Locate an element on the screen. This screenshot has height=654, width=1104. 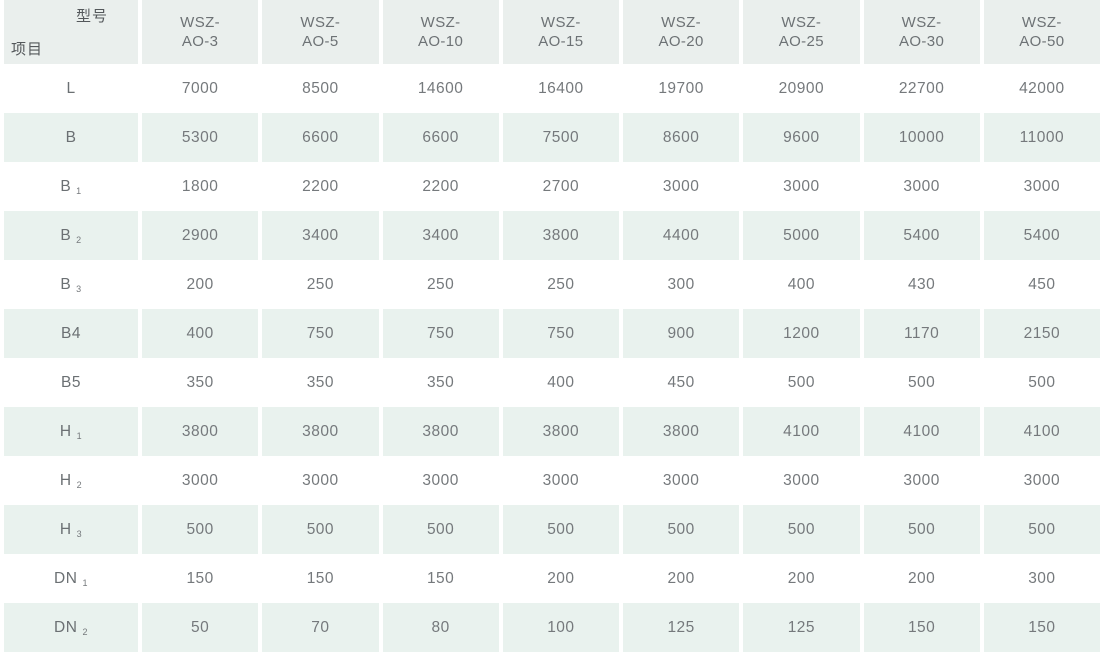
value-cell: 10000 is located at coordinates (921, 137).